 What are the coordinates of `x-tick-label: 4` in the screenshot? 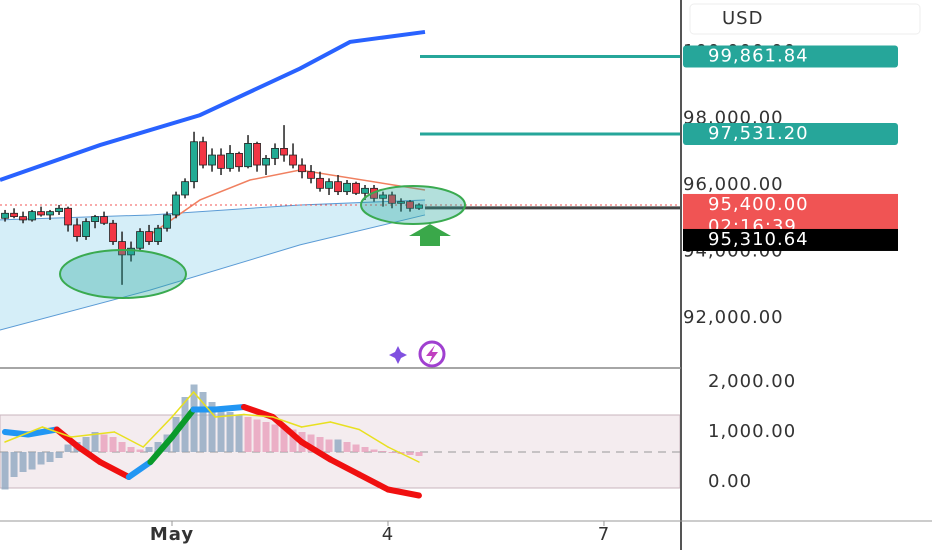 It's located at (388, 534).